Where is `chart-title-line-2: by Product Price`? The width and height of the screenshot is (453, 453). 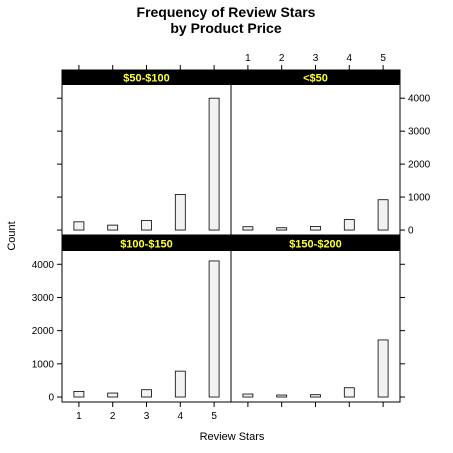 chart-title-line-2: by Product Price is located at coordinates (225, 28).